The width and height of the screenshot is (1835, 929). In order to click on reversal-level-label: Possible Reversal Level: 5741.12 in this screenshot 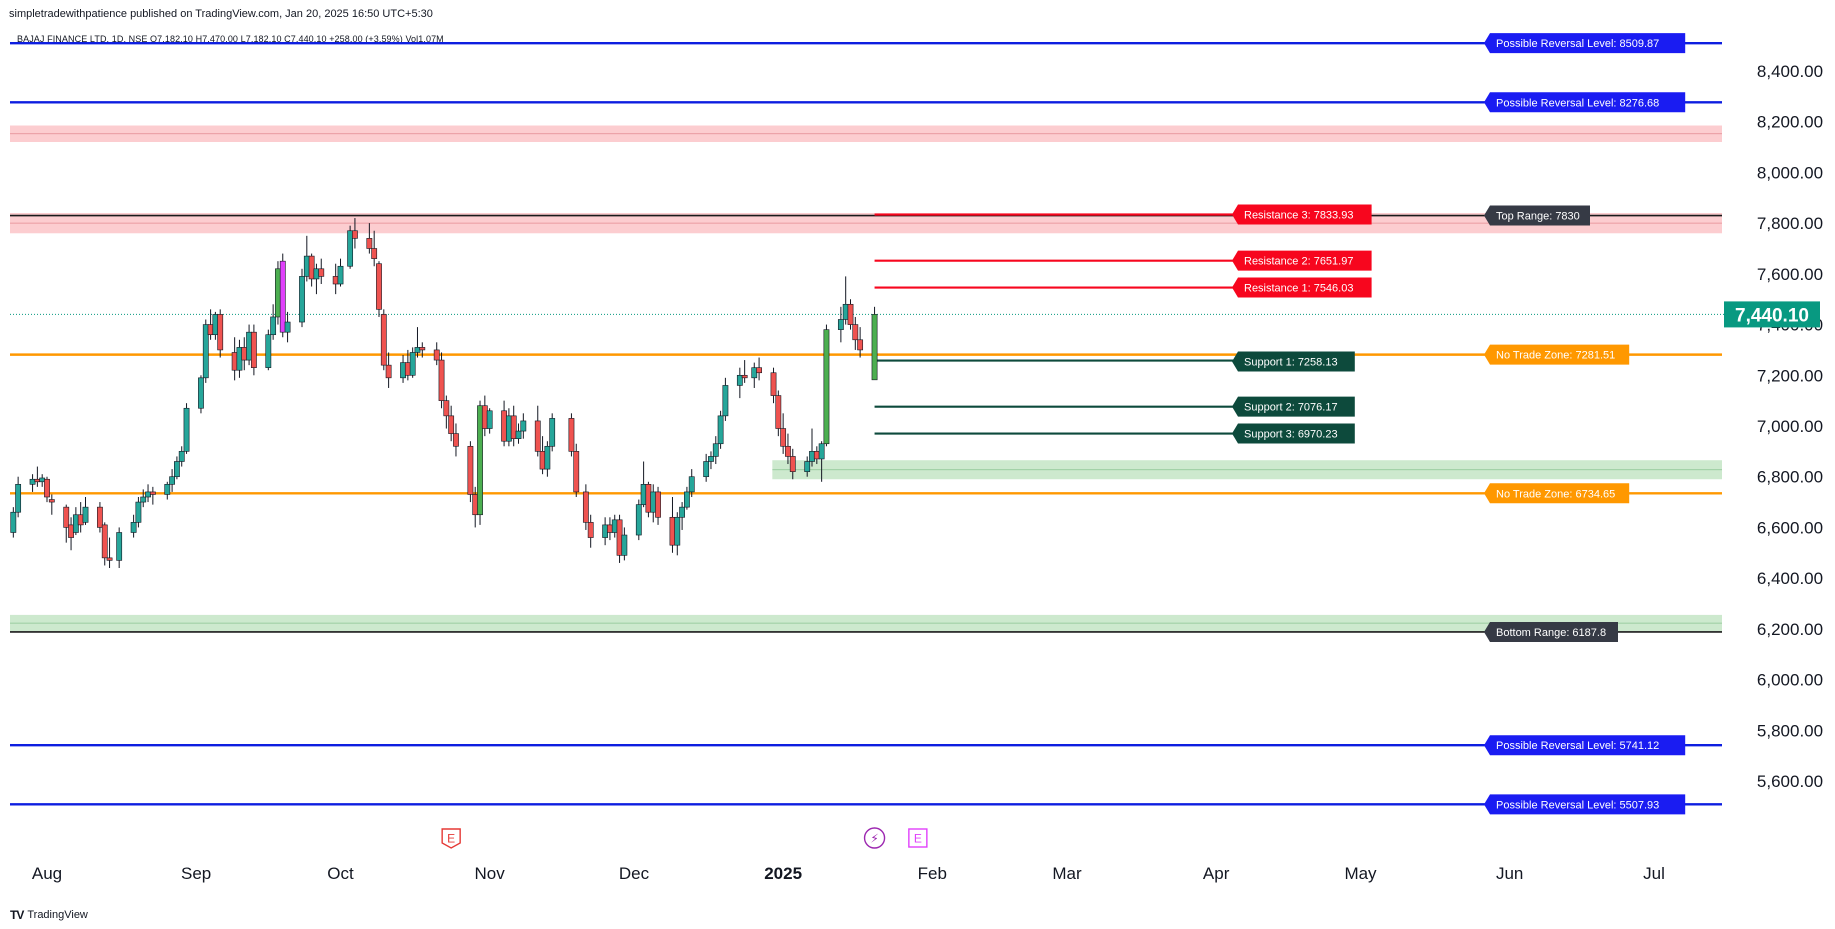, I will do `click(1585, 745)`.